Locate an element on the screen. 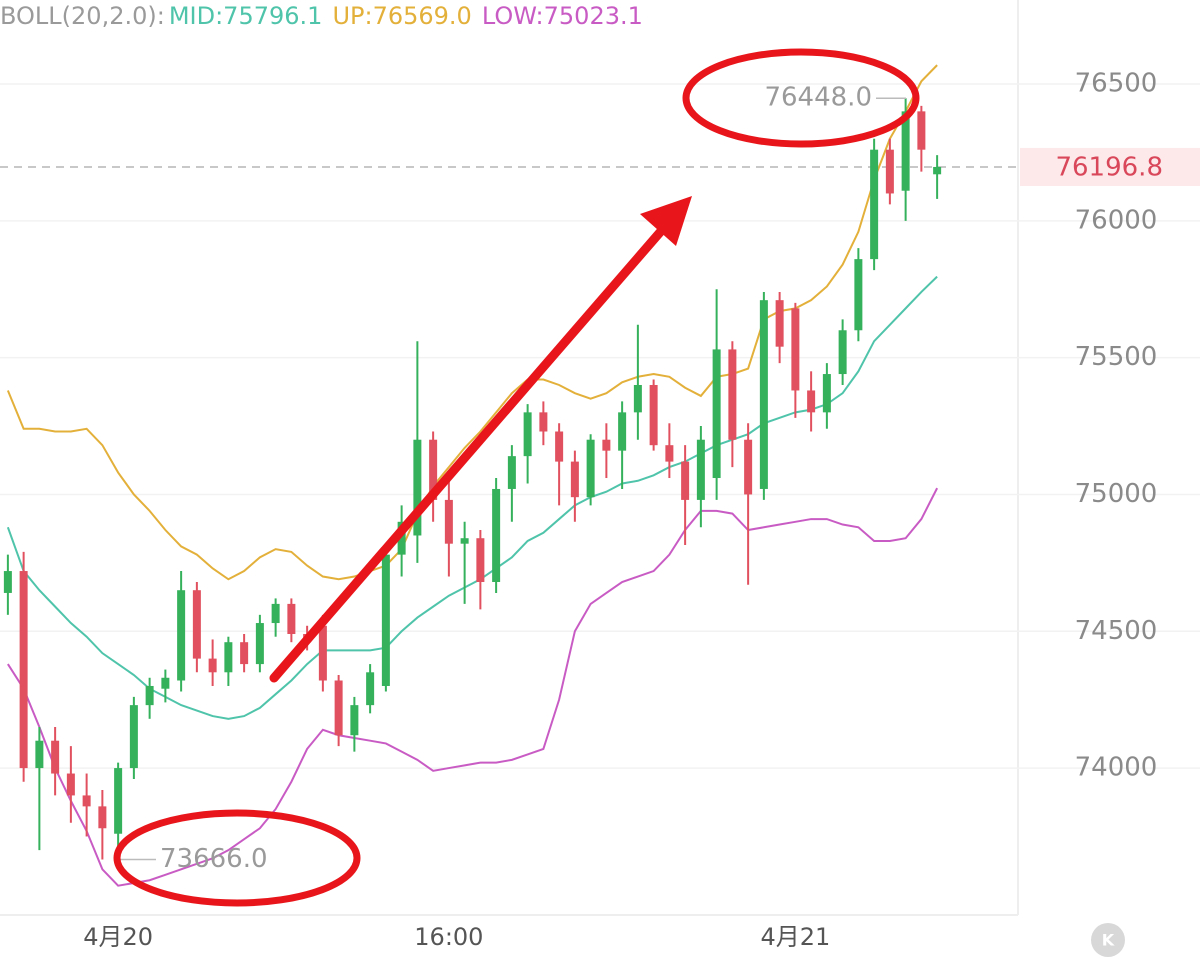  y-tick-label: 76000 is located at coordinates (1116, 220).